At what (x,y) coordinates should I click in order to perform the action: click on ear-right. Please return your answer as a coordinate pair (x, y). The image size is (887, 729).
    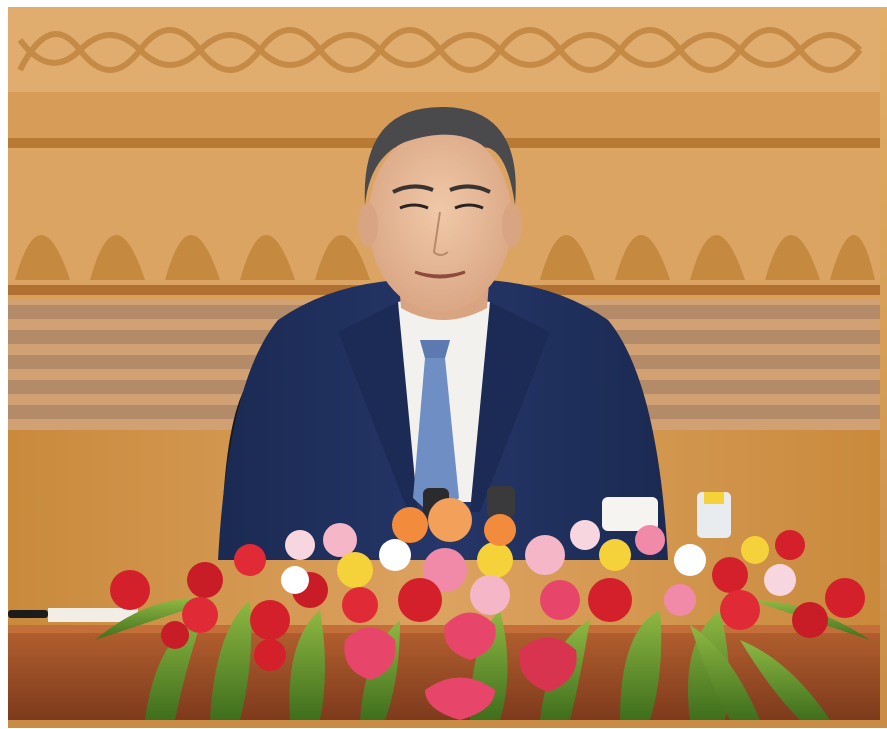
    Looking at the image, I should click on (512, 225).